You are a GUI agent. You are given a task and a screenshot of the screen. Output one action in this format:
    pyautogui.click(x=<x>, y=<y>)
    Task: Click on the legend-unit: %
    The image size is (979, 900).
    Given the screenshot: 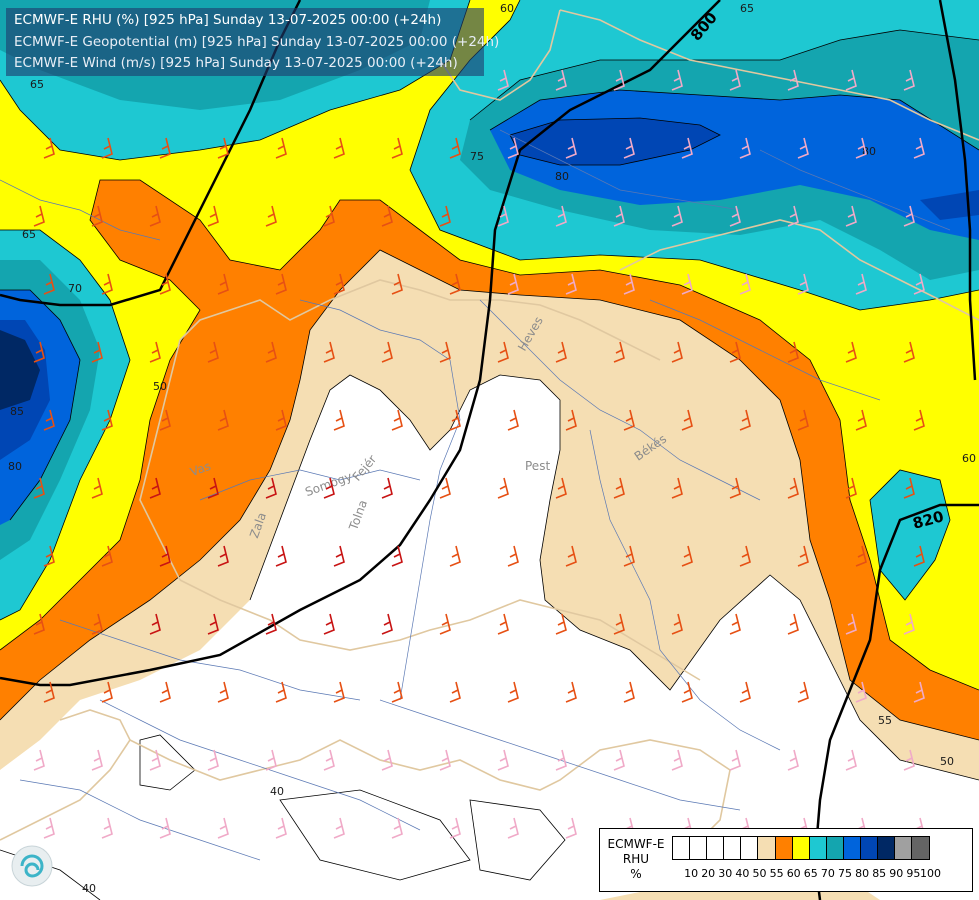 What is the action you would take?
    pyautogui.click(x=636, y=874)
    